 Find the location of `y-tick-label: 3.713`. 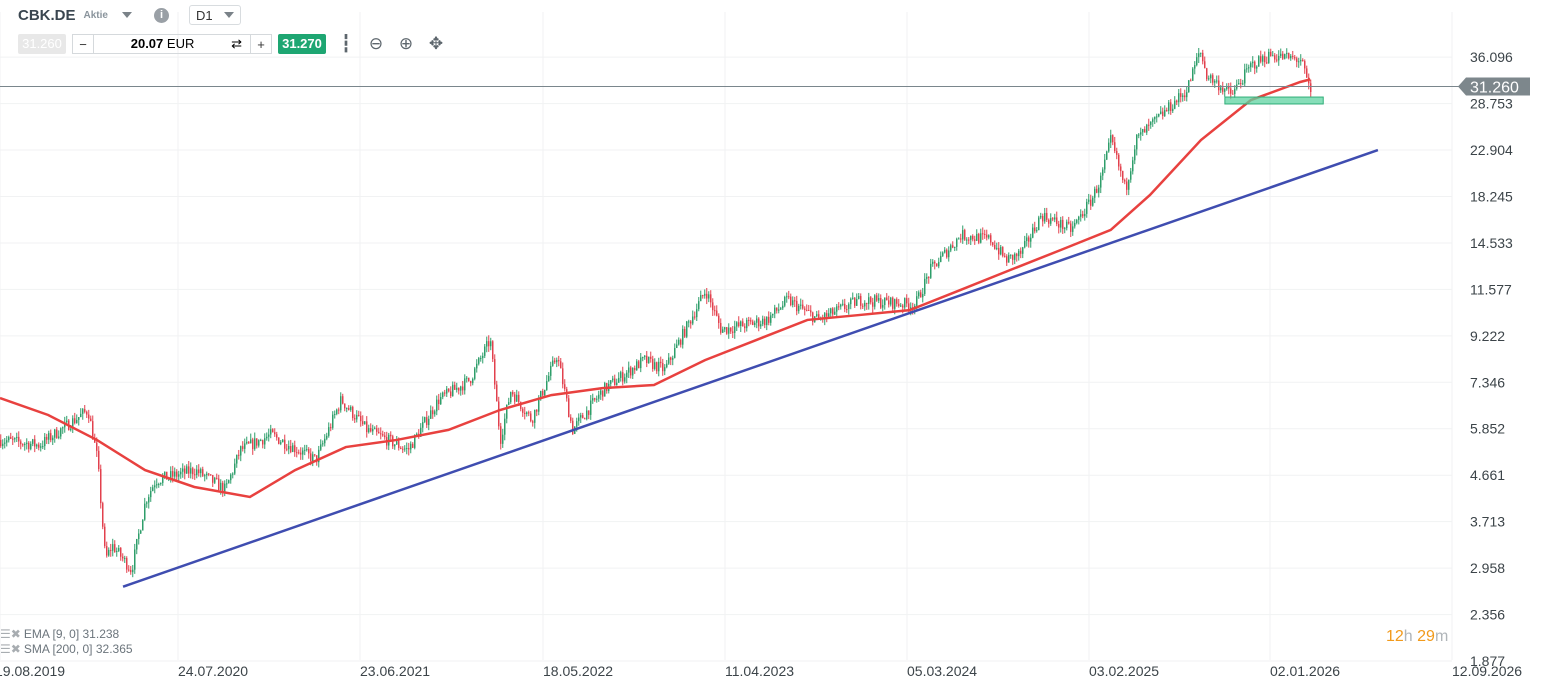

y-tick-label: 3.713 is located at coordinates (1487, 522).